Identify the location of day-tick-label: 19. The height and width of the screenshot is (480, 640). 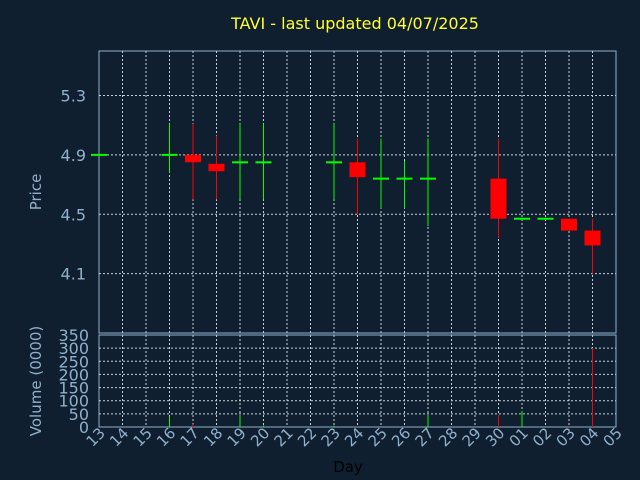
(237, 437).